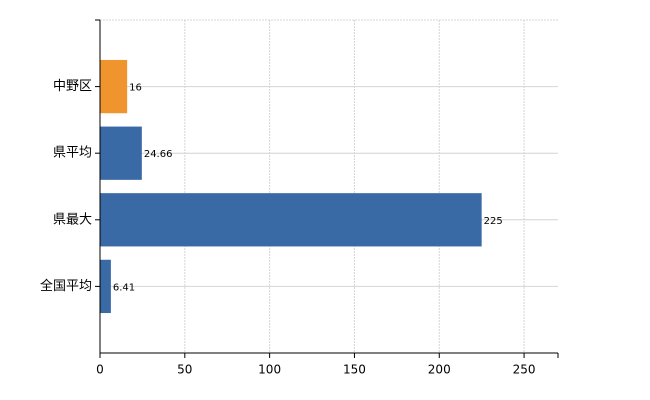 This screenshot has height=400, width=650. Describe the element at coordinates (493, 221) in the screenshot. I see `value-label: 225` at that location.